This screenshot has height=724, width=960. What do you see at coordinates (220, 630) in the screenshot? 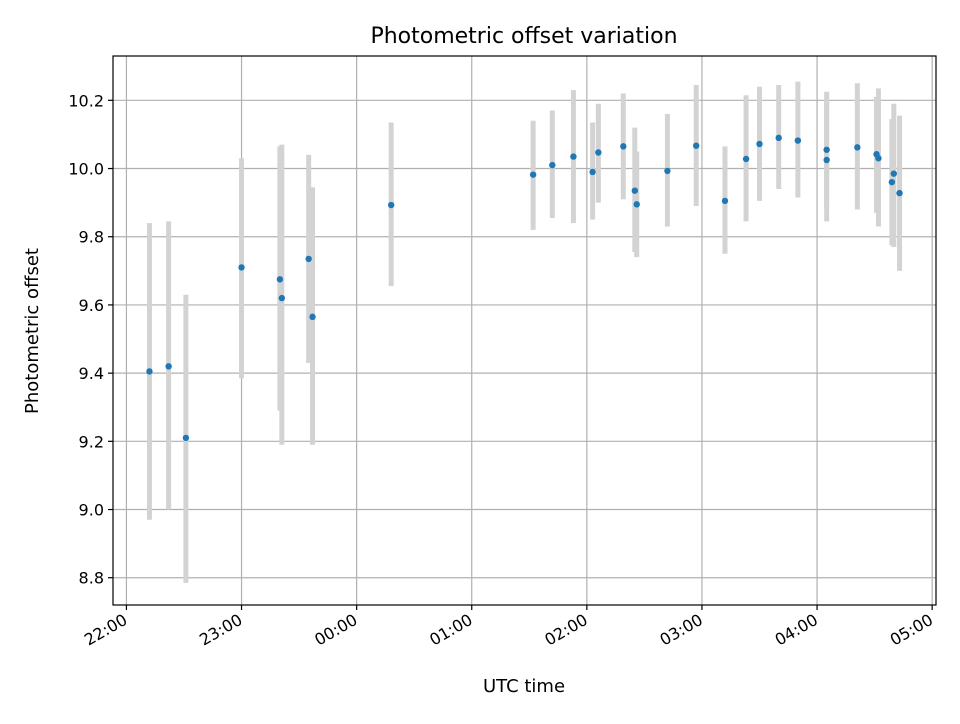
I see `x-tick-label: 23:00` at bounding box center [220, 630].